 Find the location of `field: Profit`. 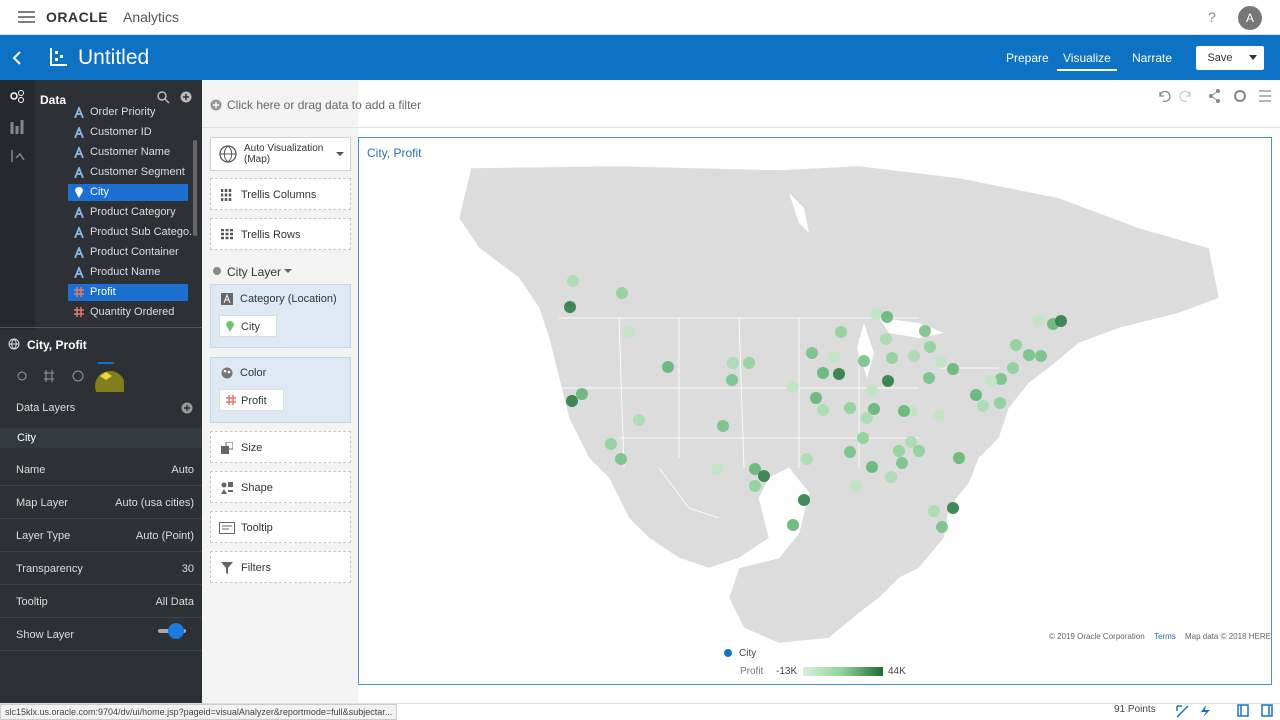

field: Profit is located at coordinates (128, 292).